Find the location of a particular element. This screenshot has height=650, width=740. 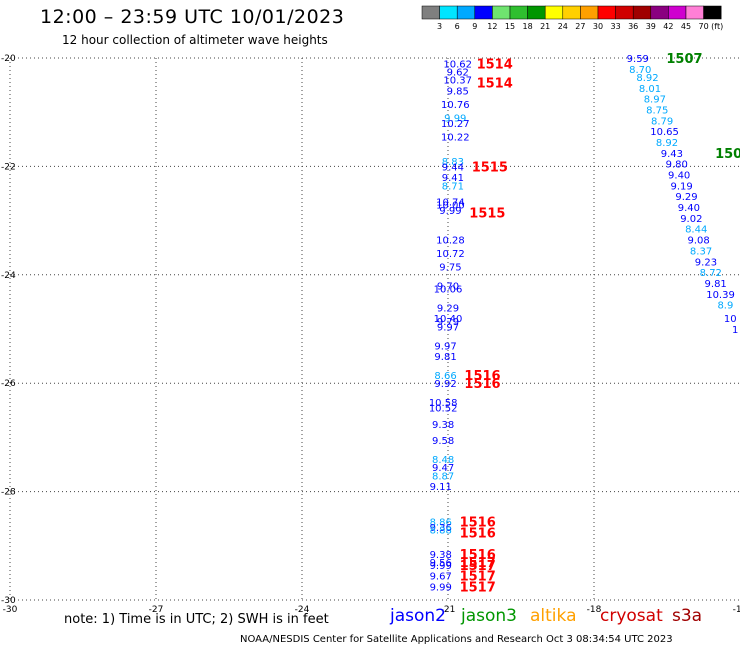

x-tick-label: -30 is located at coordinates (10, 610).